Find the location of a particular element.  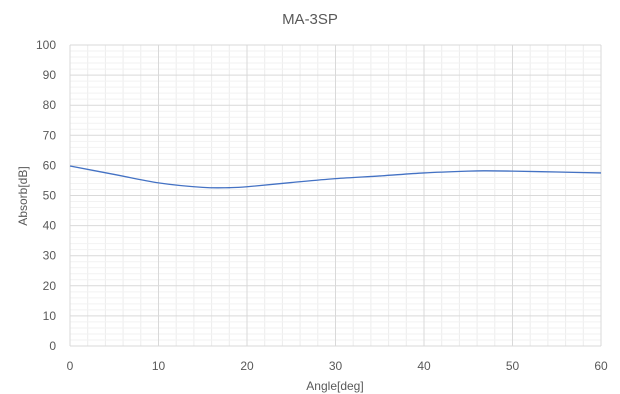

series-group is located at coordinates (335, 177).